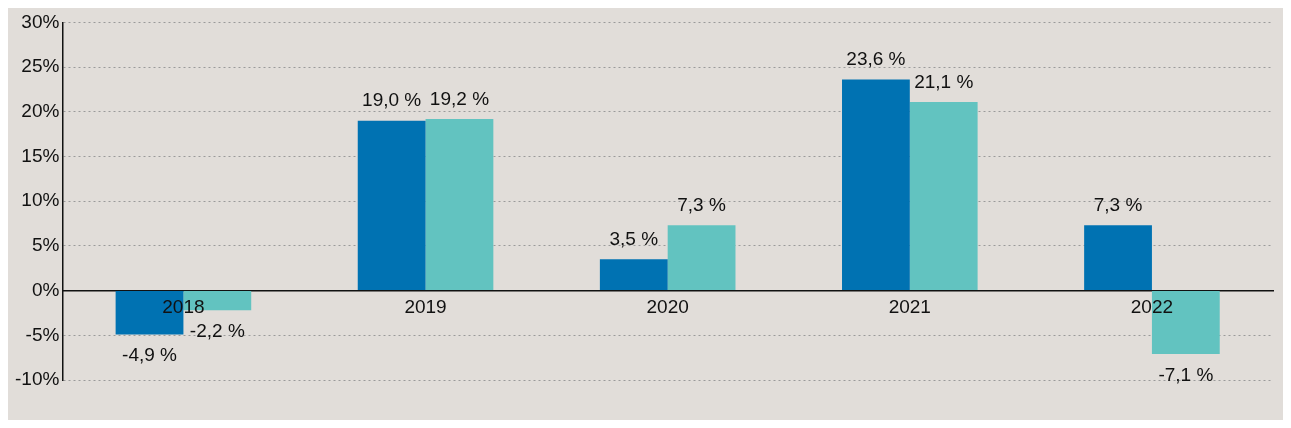 Image resolution: width=1291 pixels, height=428 pixels. I want to click on data-label: 3,5 %, so click(634, 239).